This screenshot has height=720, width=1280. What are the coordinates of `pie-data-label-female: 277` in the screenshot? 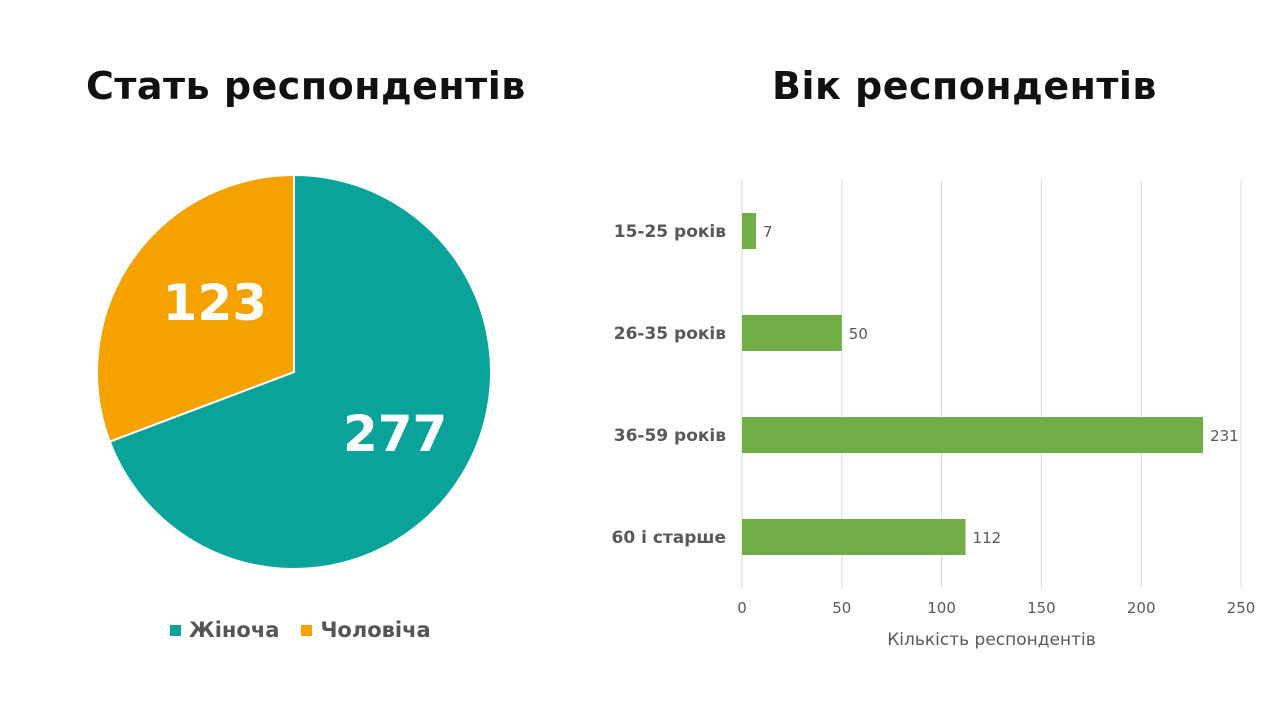 It's located at (395, 434).